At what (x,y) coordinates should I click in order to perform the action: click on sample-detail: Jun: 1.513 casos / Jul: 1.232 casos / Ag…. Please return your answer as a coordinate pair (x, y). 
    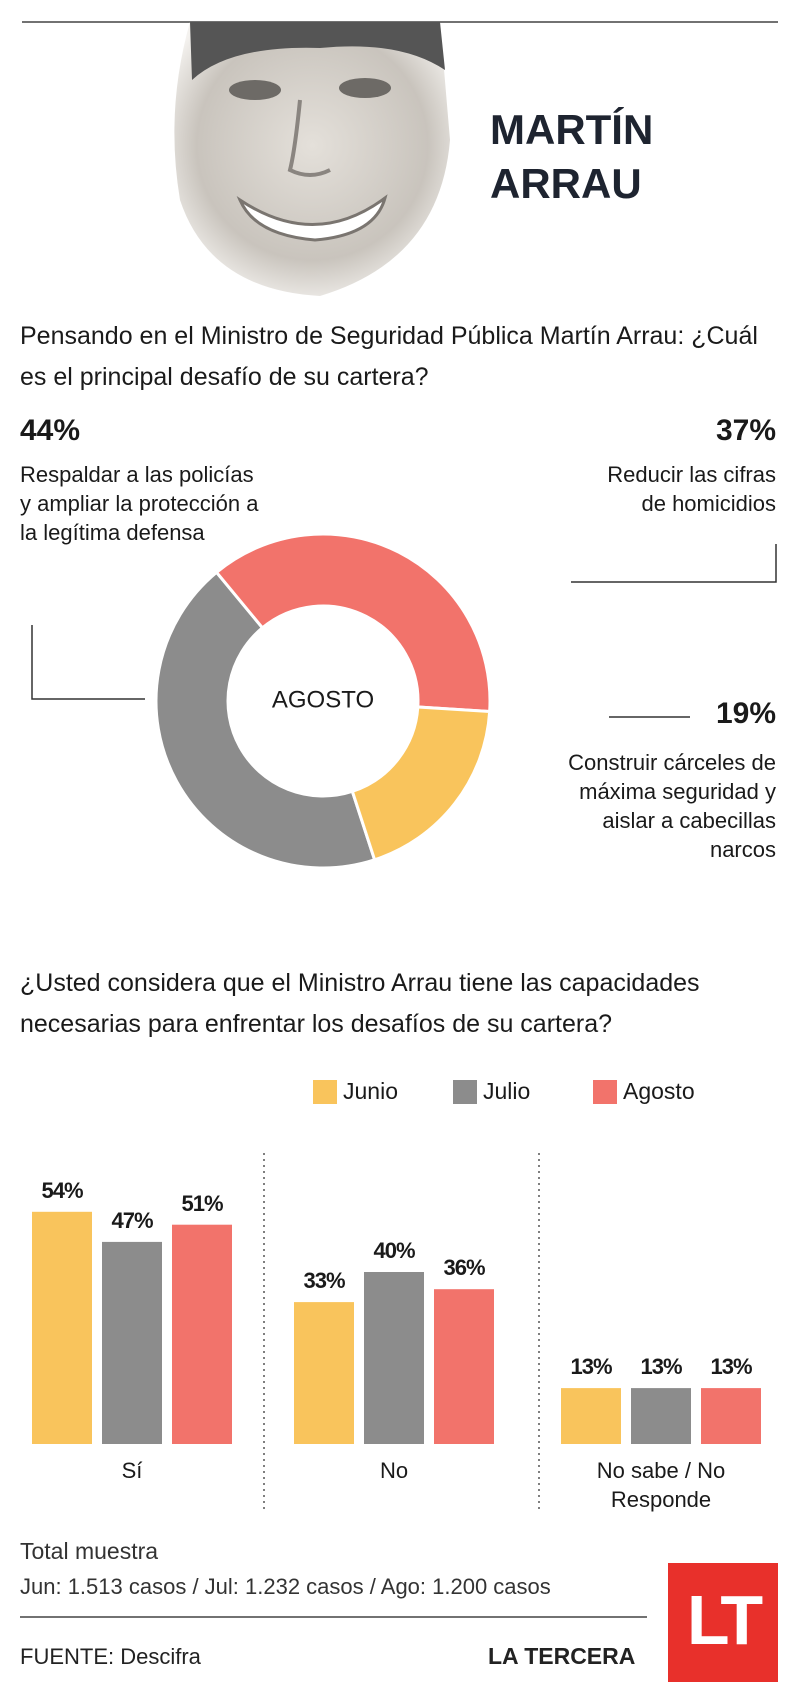
    Looking at the image, I should click on (285, 1586).